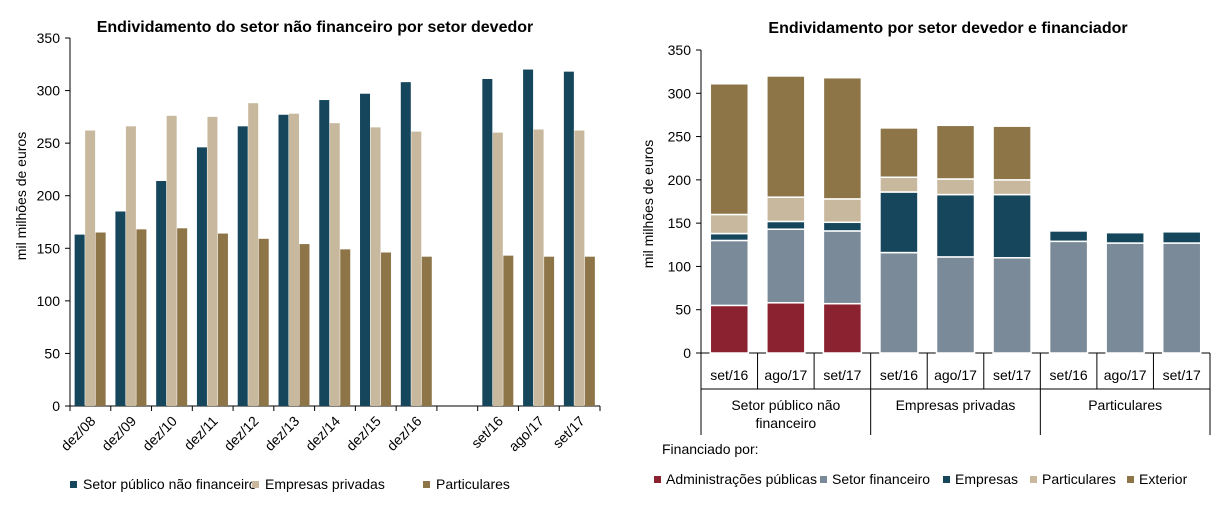  What do you see at coordinates (281, 433) in the screenshot?
I see `chart-left-xtick-label: dez/13` at bounding box center [281, 433].